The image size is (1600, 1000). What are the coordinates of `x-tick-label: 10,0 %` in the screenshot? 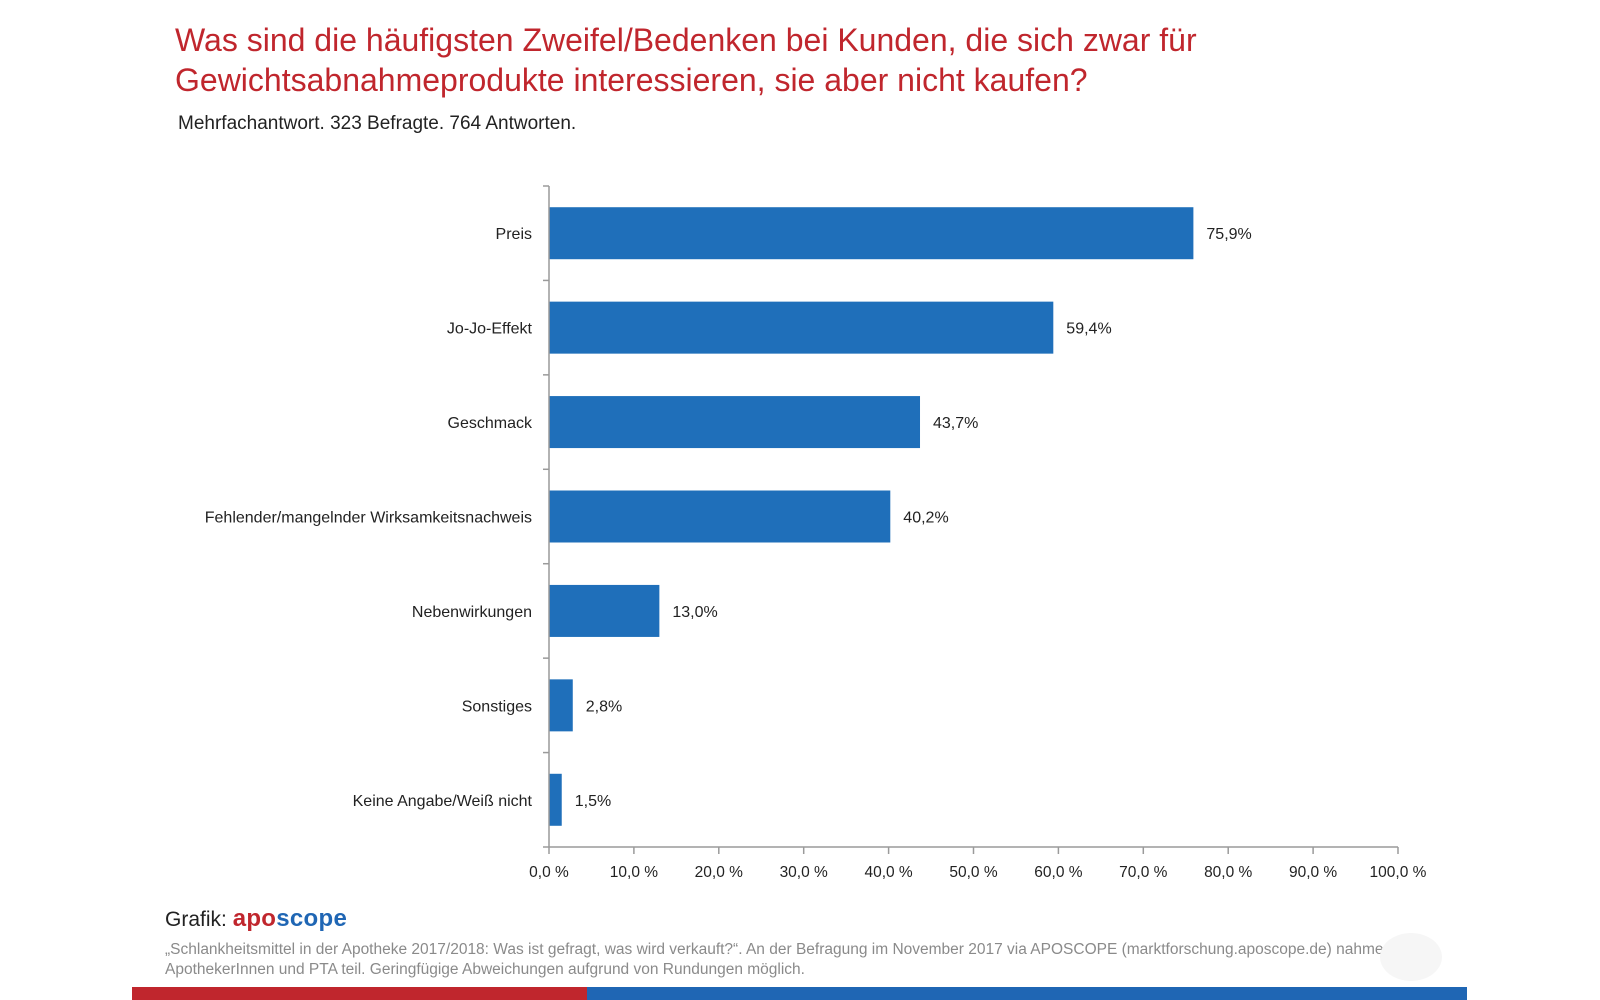 It's located at (634, 872).